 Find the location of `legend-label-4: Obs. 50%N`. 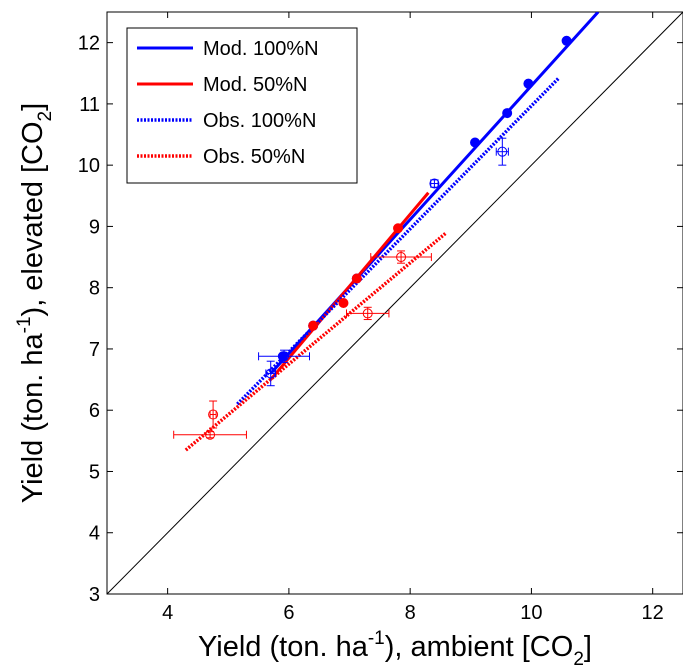

legend-label-4: Obs. 50%N is located at coordinates (254, 157).